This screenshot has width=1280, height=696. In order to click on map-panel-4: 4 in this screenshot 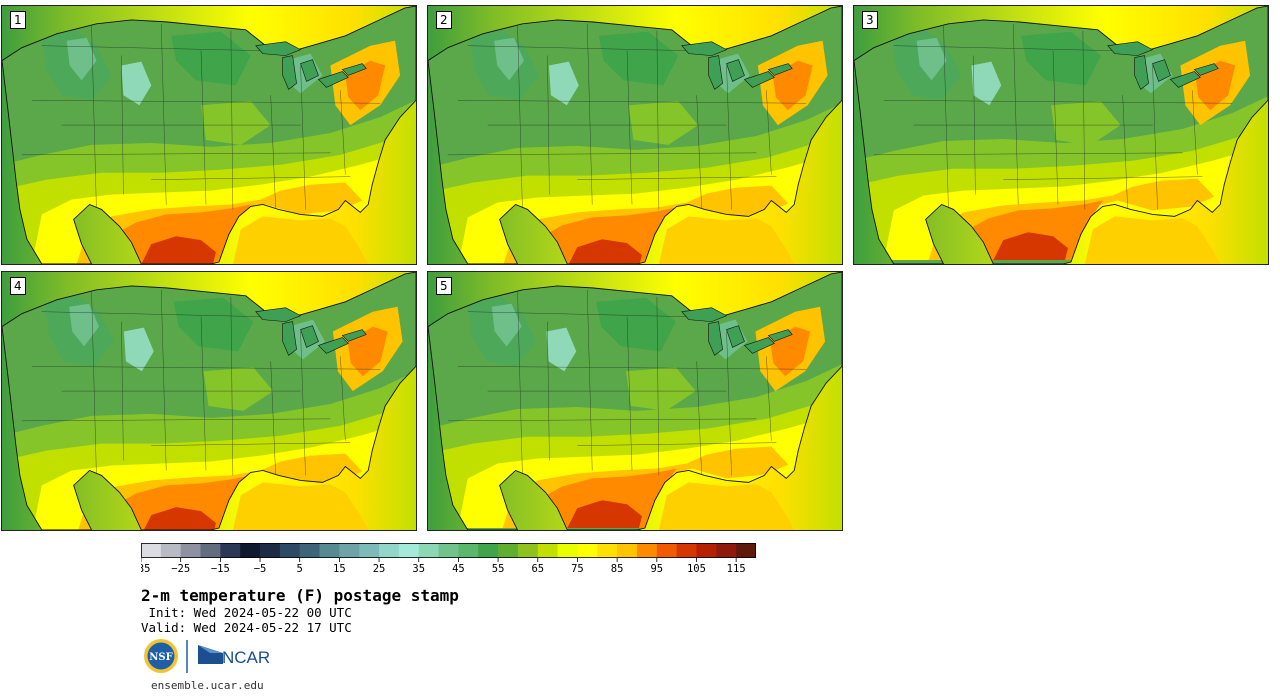, I will do `click(209, 401)`.